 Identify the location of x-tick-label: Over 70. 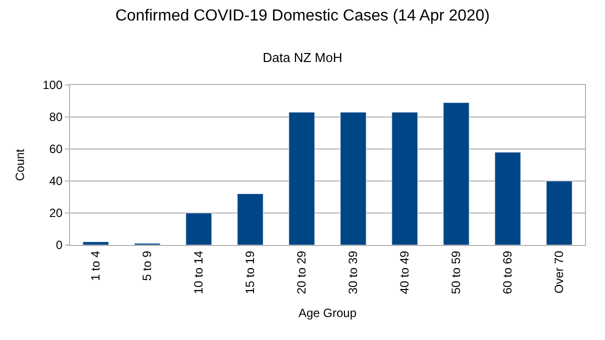
(559, 272).